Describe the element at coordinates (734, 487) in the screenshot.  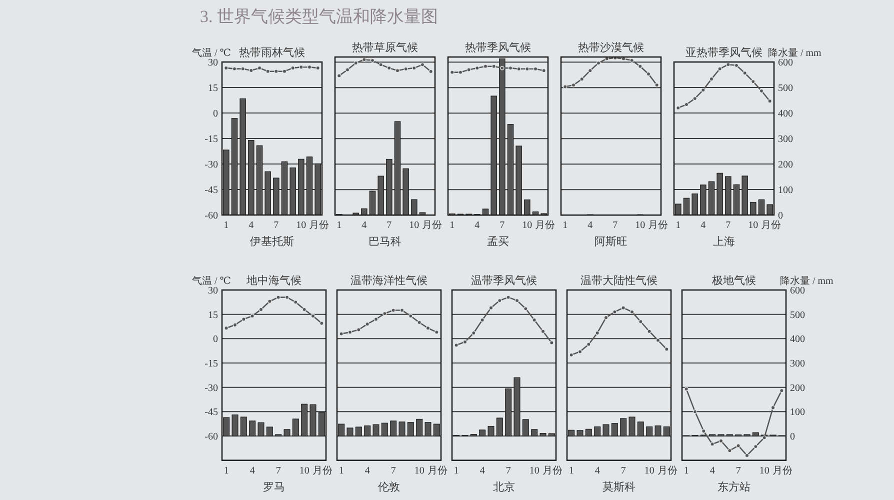
I see `annotation: 东方站` at that location.